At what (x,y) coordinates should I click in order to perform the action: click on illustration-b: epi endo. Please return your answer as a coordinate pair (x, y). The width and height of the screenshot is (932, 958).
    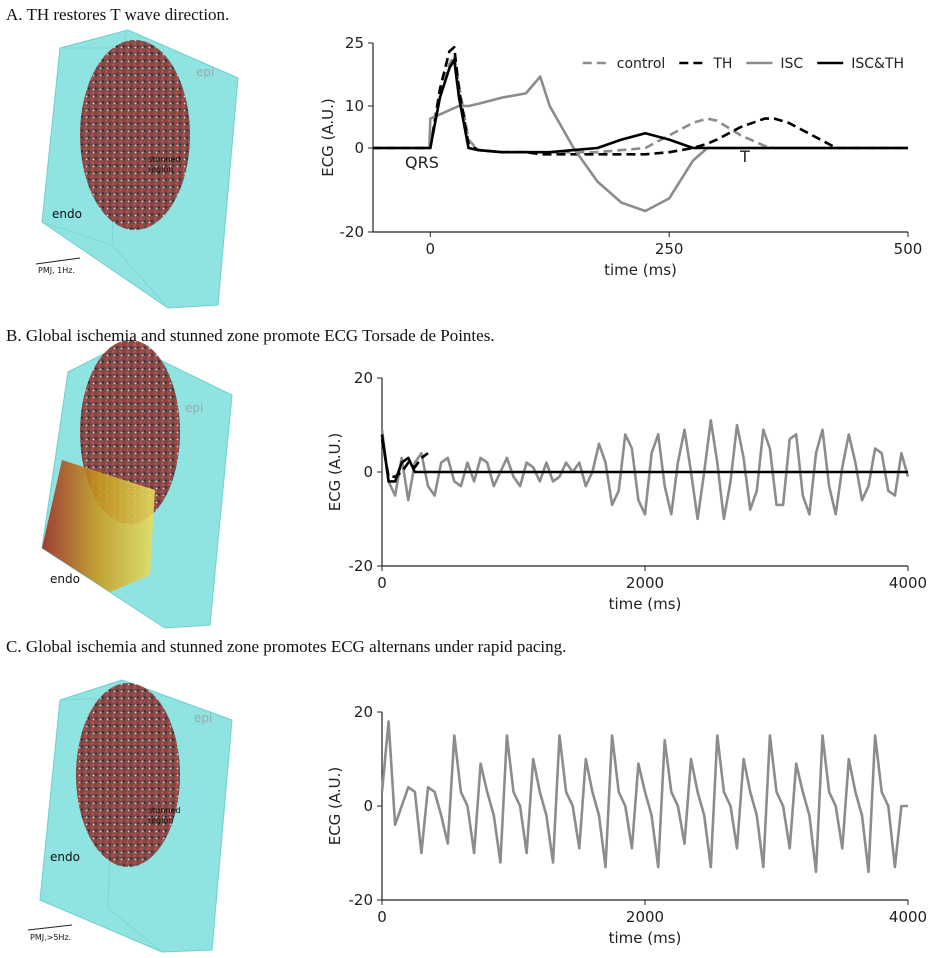
    Looking at the image, I should click on (137, 484).